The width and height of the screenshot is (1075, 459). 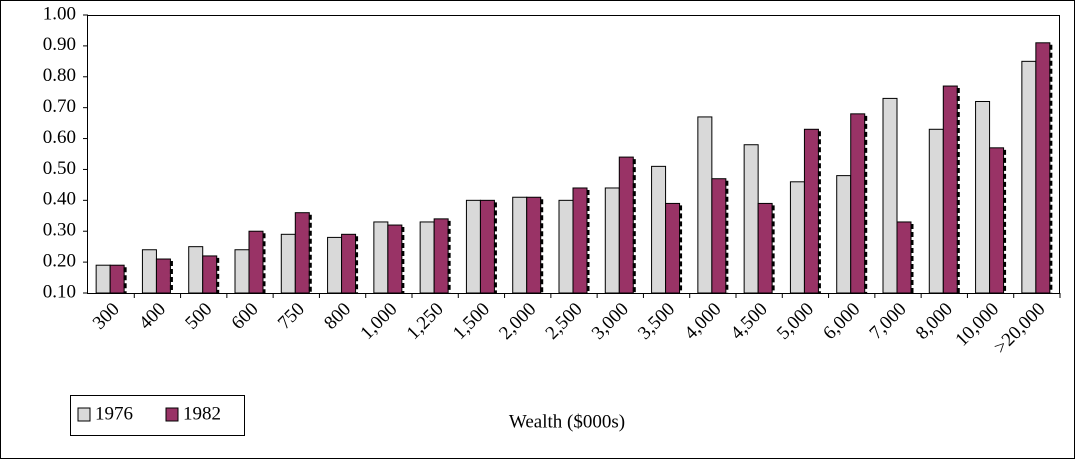 I want to click on y-tick-label: 1.00, so click(x=59, y=13).